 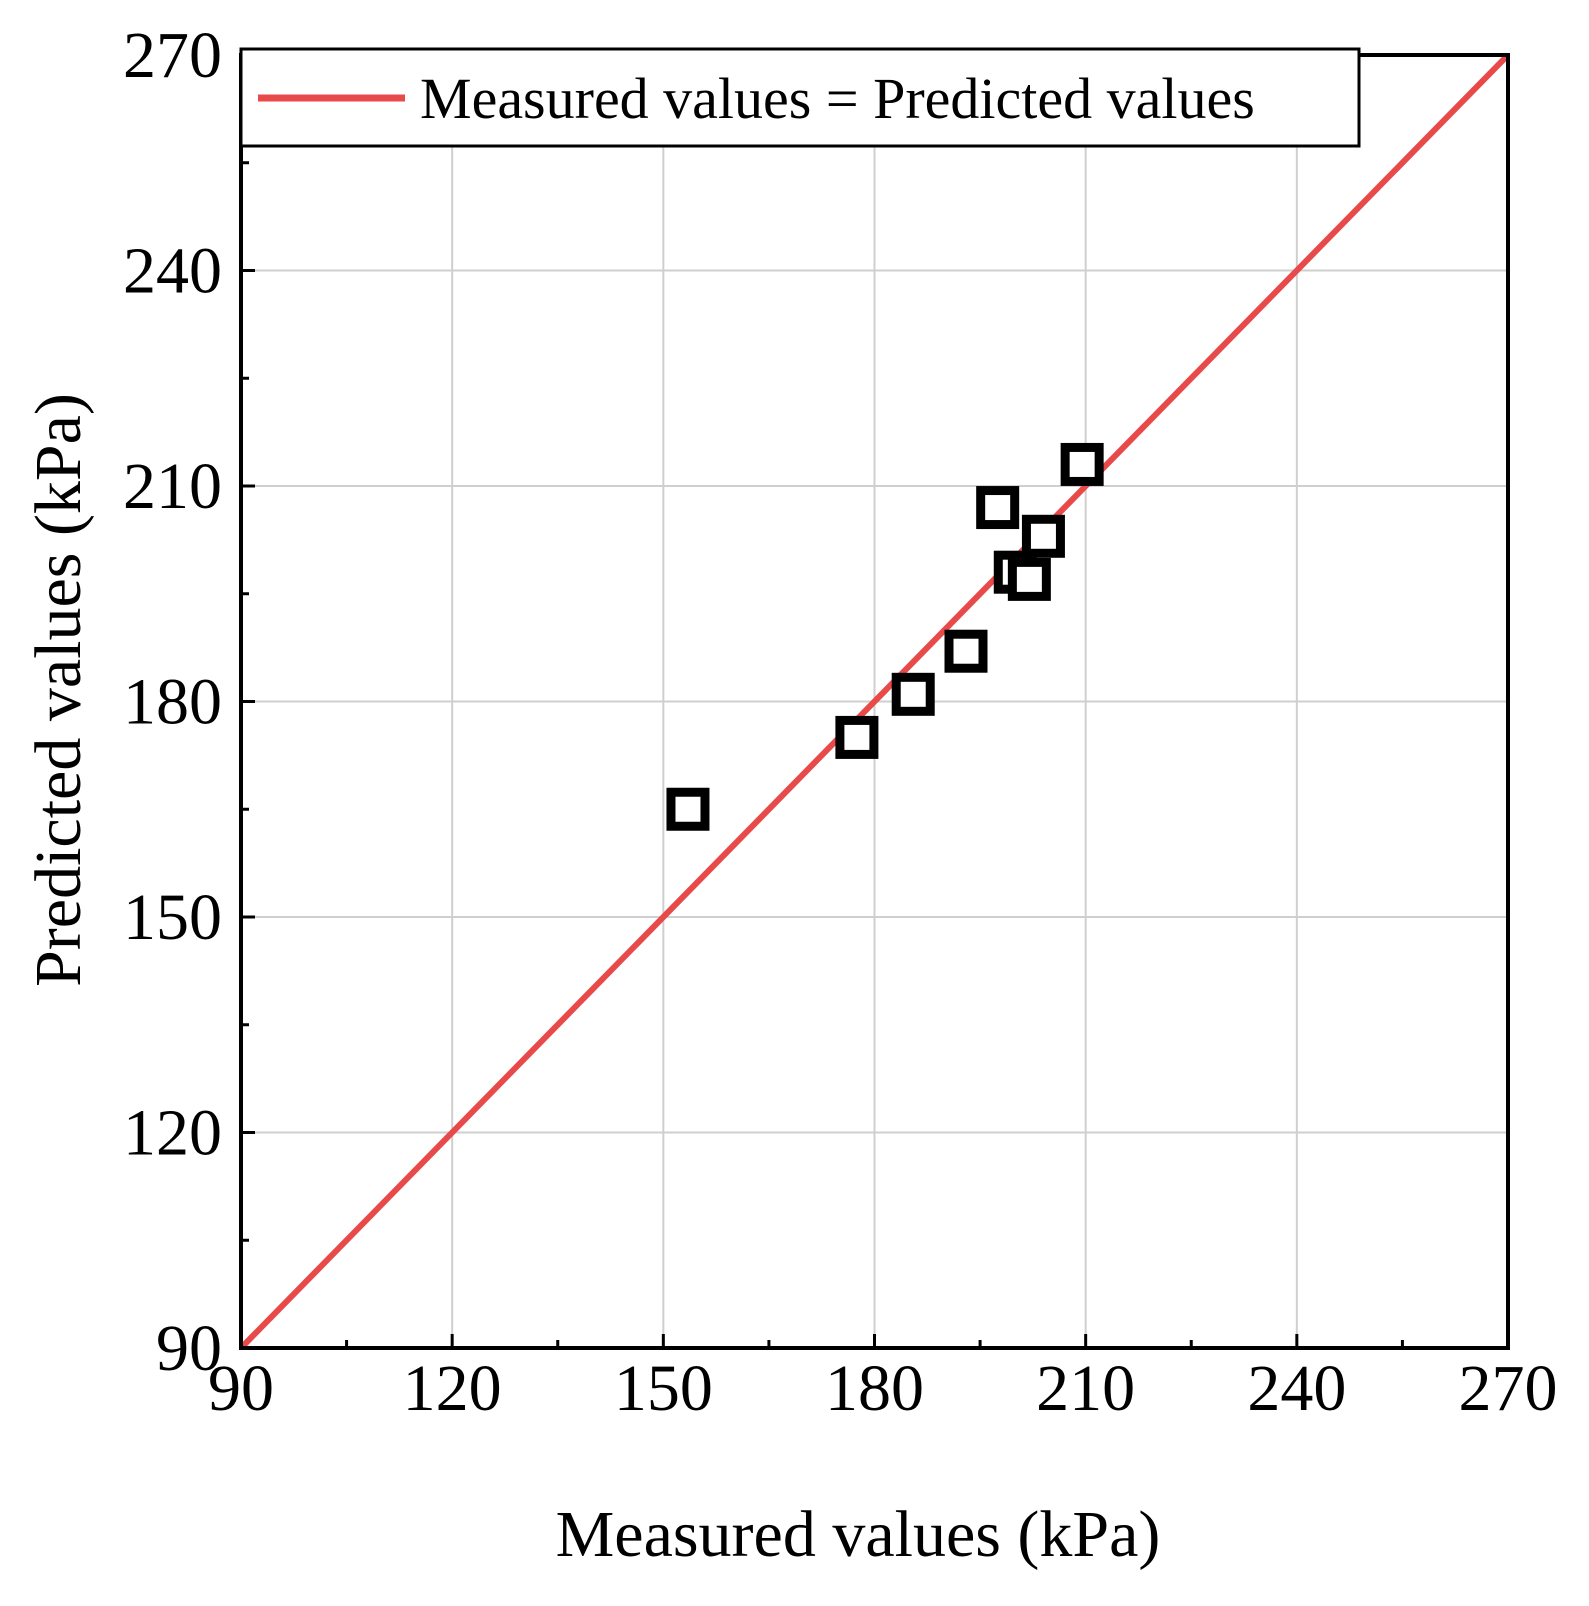 I want to click on x-tick-label-240: 240, so click(x=1296, y=1388).